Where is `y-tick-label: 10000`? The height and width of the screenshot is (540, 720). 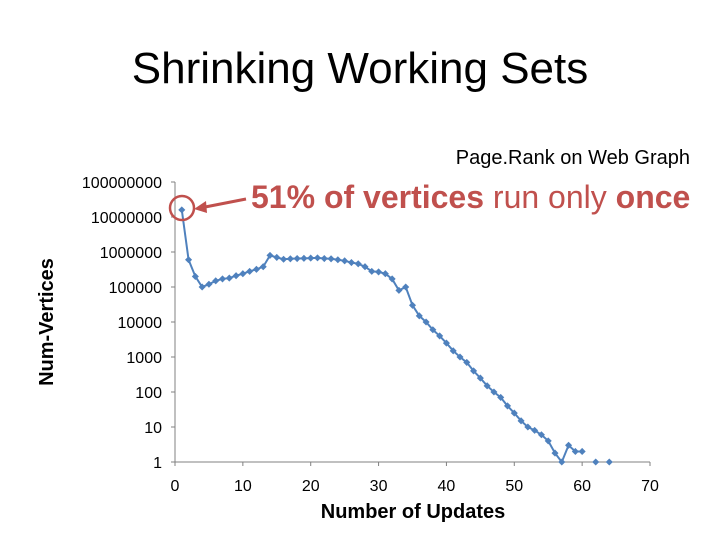 y-tick-label: 10000 is located at coordinates (140, 323).